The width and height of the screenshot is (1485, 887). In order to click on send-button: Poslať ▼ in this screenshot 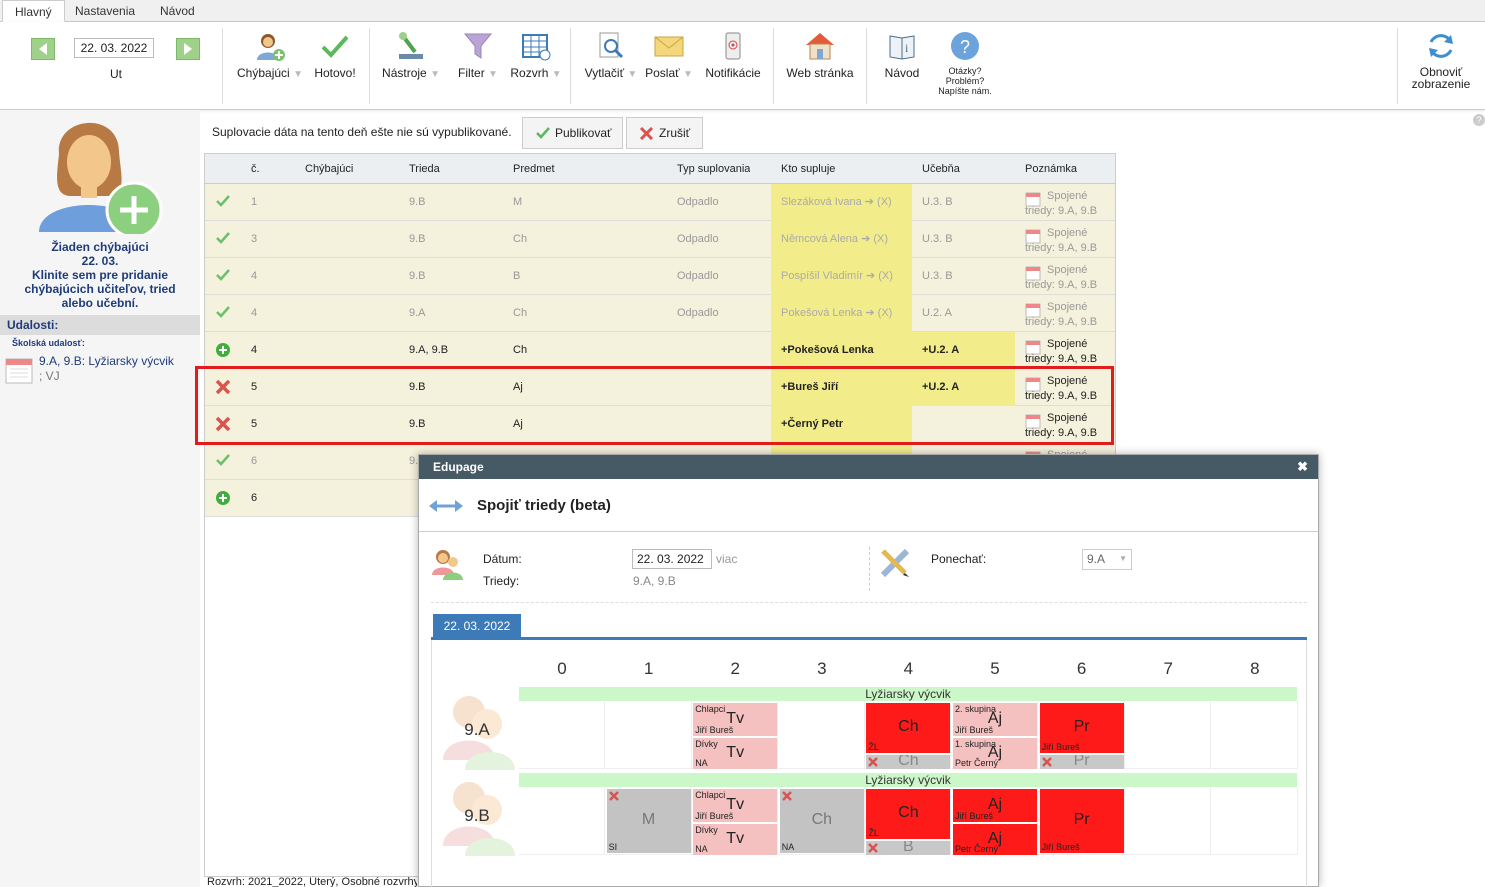, I will do `click(669, 55)`.